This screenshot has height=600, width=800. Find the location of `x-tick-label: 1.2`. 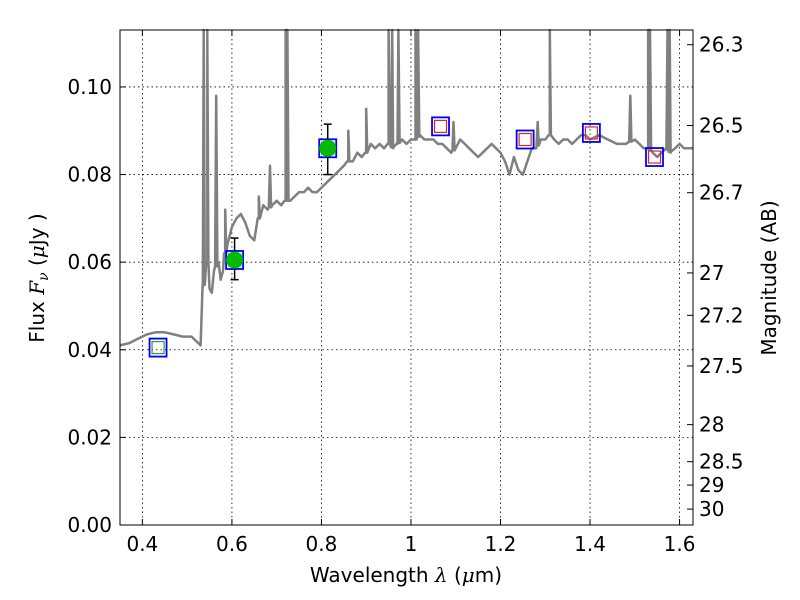

x-tick-label: 1.2 is located at coordinates (501, 544).